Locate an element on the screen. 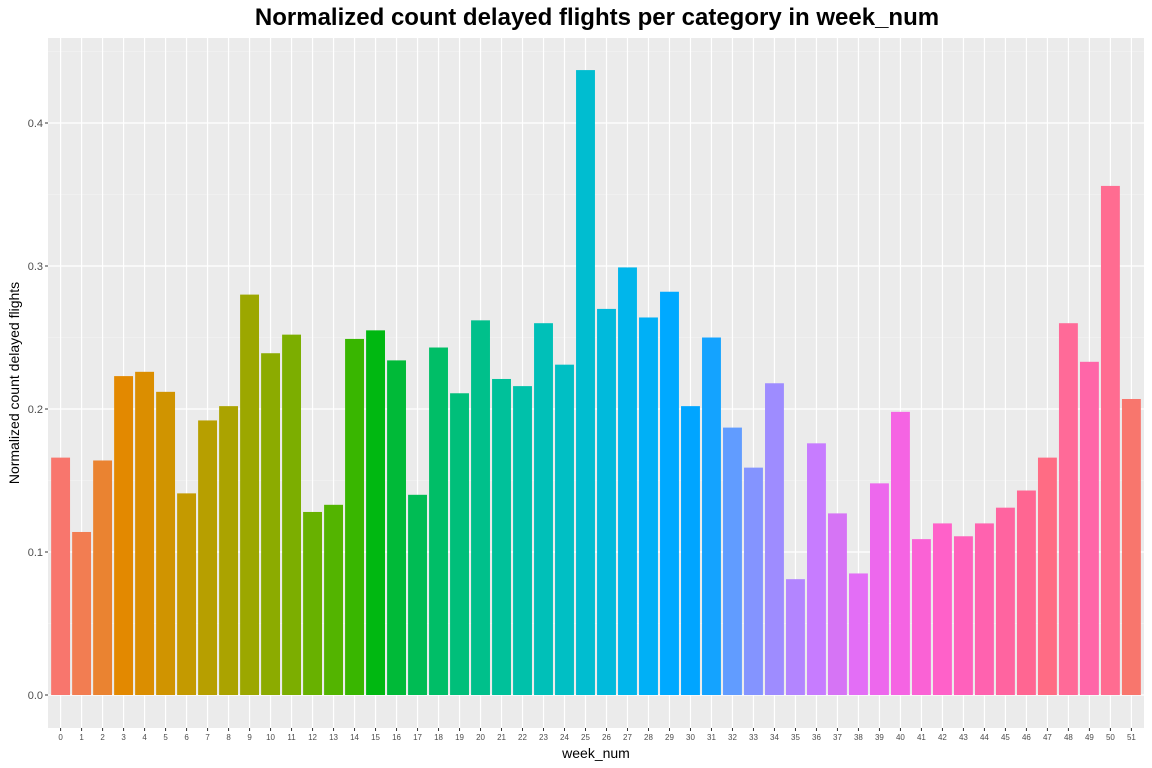 This screenshot has height=768, width=1152. y-tick-label: 0.2 is located at coordinates (35, 410).